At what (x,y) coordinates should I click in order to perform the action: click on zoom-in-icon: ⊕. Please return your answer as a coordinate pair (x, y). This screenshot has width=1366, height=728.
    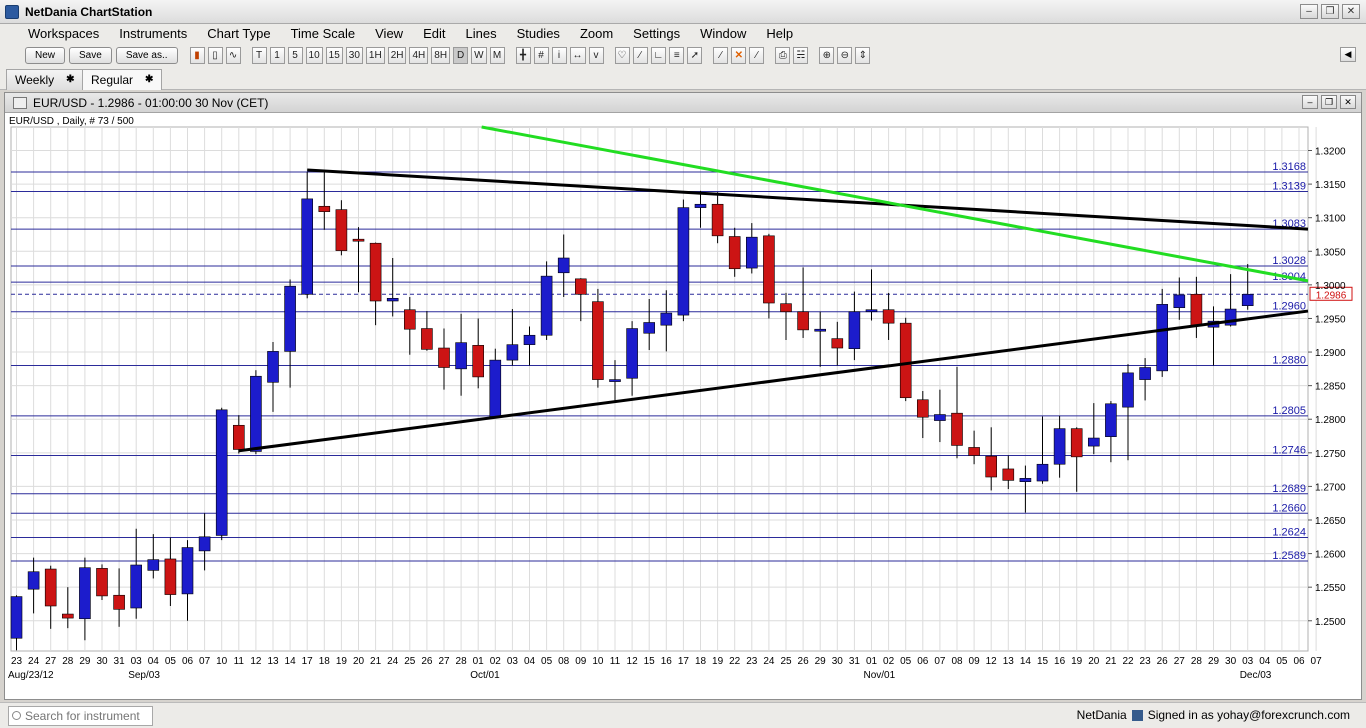
    Looking at the image, I should click on (827, 55).